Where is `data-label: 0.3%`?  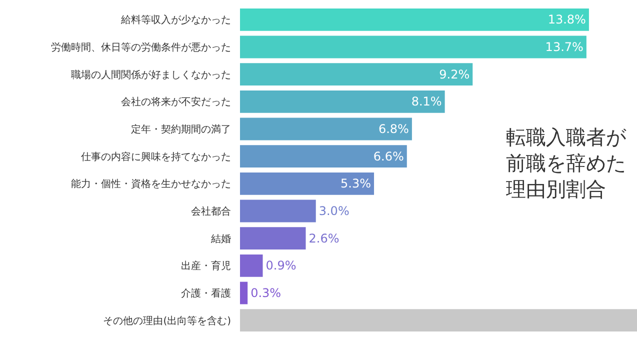 data-label: 0.3% is located at coordinates (266, 293).